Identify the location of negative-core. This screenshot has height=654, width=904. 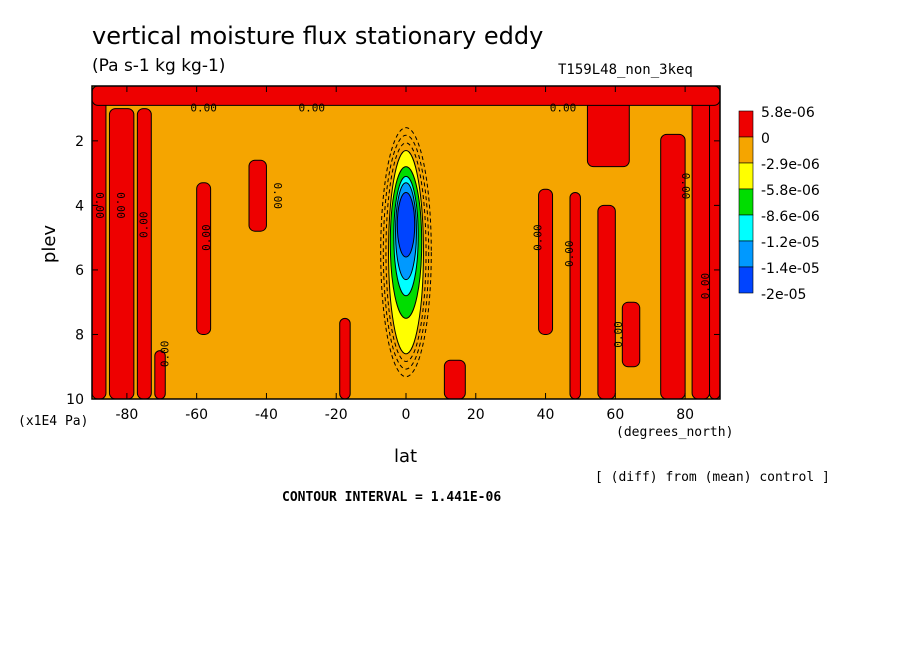
(406, 252).